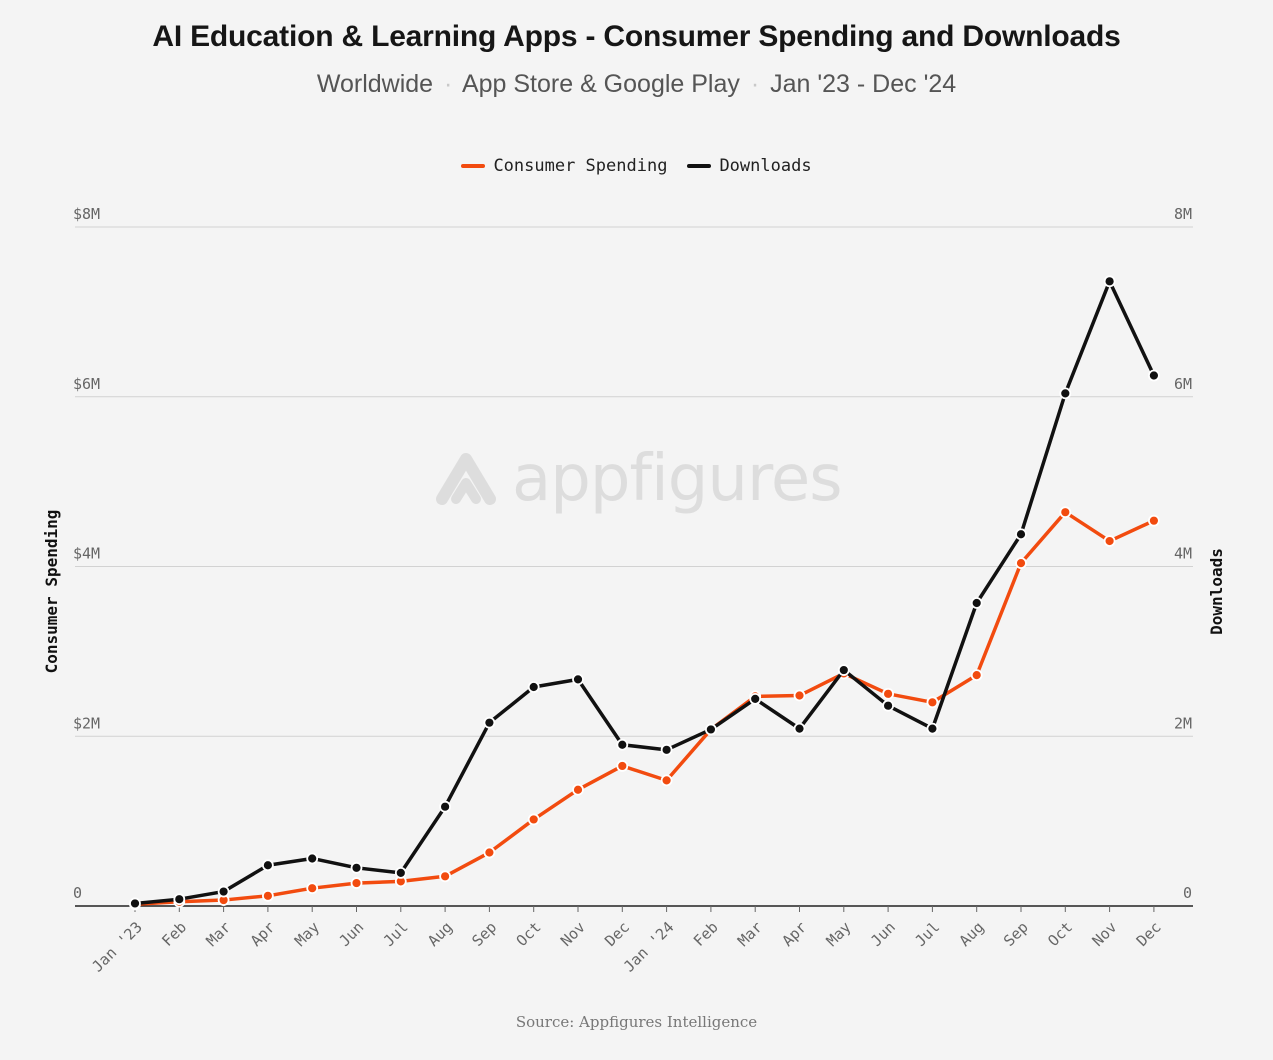 The width and height of the screenshot is (1273, 1060). Describe the element at coordinates (86, 214) in the screenshot. I see `y-tick-label: $8M` at that location.